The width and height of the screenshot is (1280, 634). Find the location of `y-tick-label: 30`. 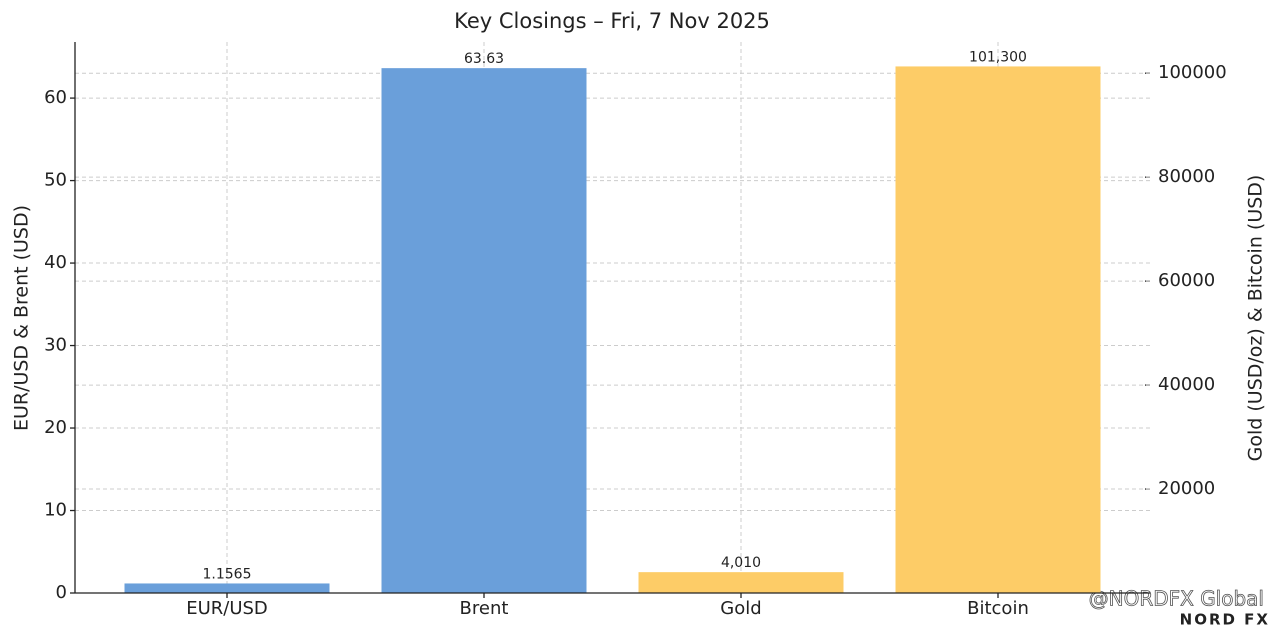

y-tick-label: 30 is located at coordinates (55, 345).